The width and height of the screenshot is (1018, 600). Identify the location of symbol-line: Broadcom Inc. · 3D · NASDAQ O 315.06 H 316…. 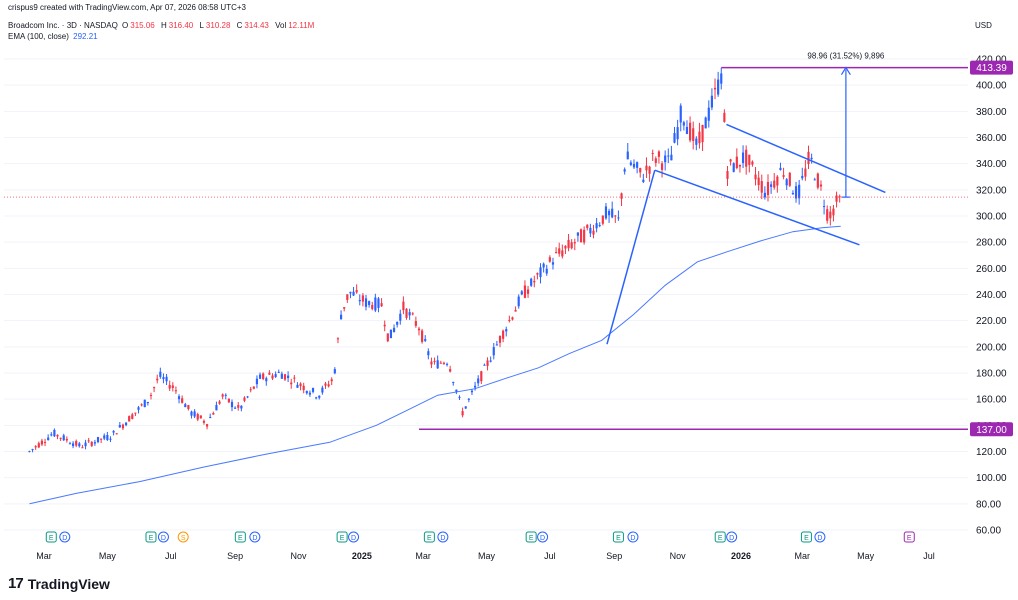
(162, 25).